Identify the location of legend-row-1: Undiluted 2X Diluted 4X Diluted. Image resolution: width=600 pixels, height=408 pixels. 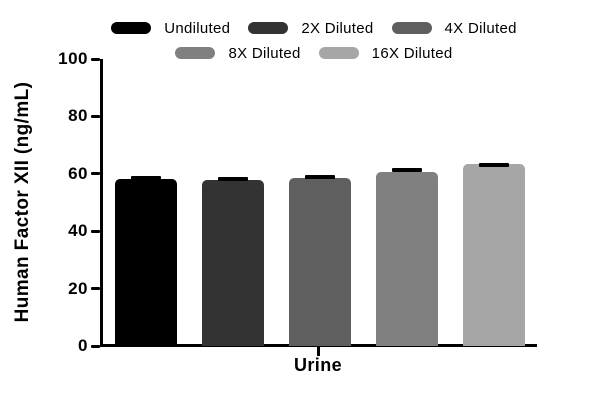
(314, 28).